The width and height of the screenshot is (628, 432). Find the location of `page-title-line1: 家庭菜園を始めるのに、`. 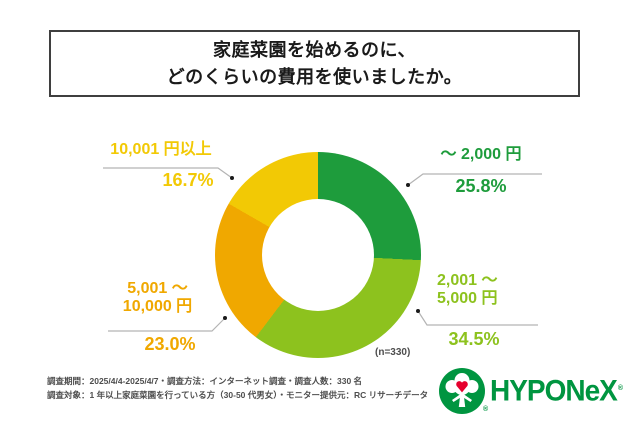

page-title-line1: 家庭菜園を始めるのに、 is located at coordinates (314, 49).